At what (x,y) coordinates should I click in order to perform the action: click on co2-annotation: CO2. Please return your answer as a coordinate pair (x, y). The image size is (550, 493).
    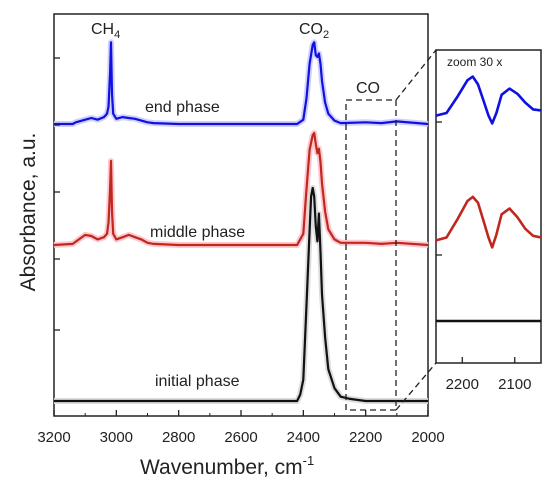
    Looking at the image, I should click on (314, 31).